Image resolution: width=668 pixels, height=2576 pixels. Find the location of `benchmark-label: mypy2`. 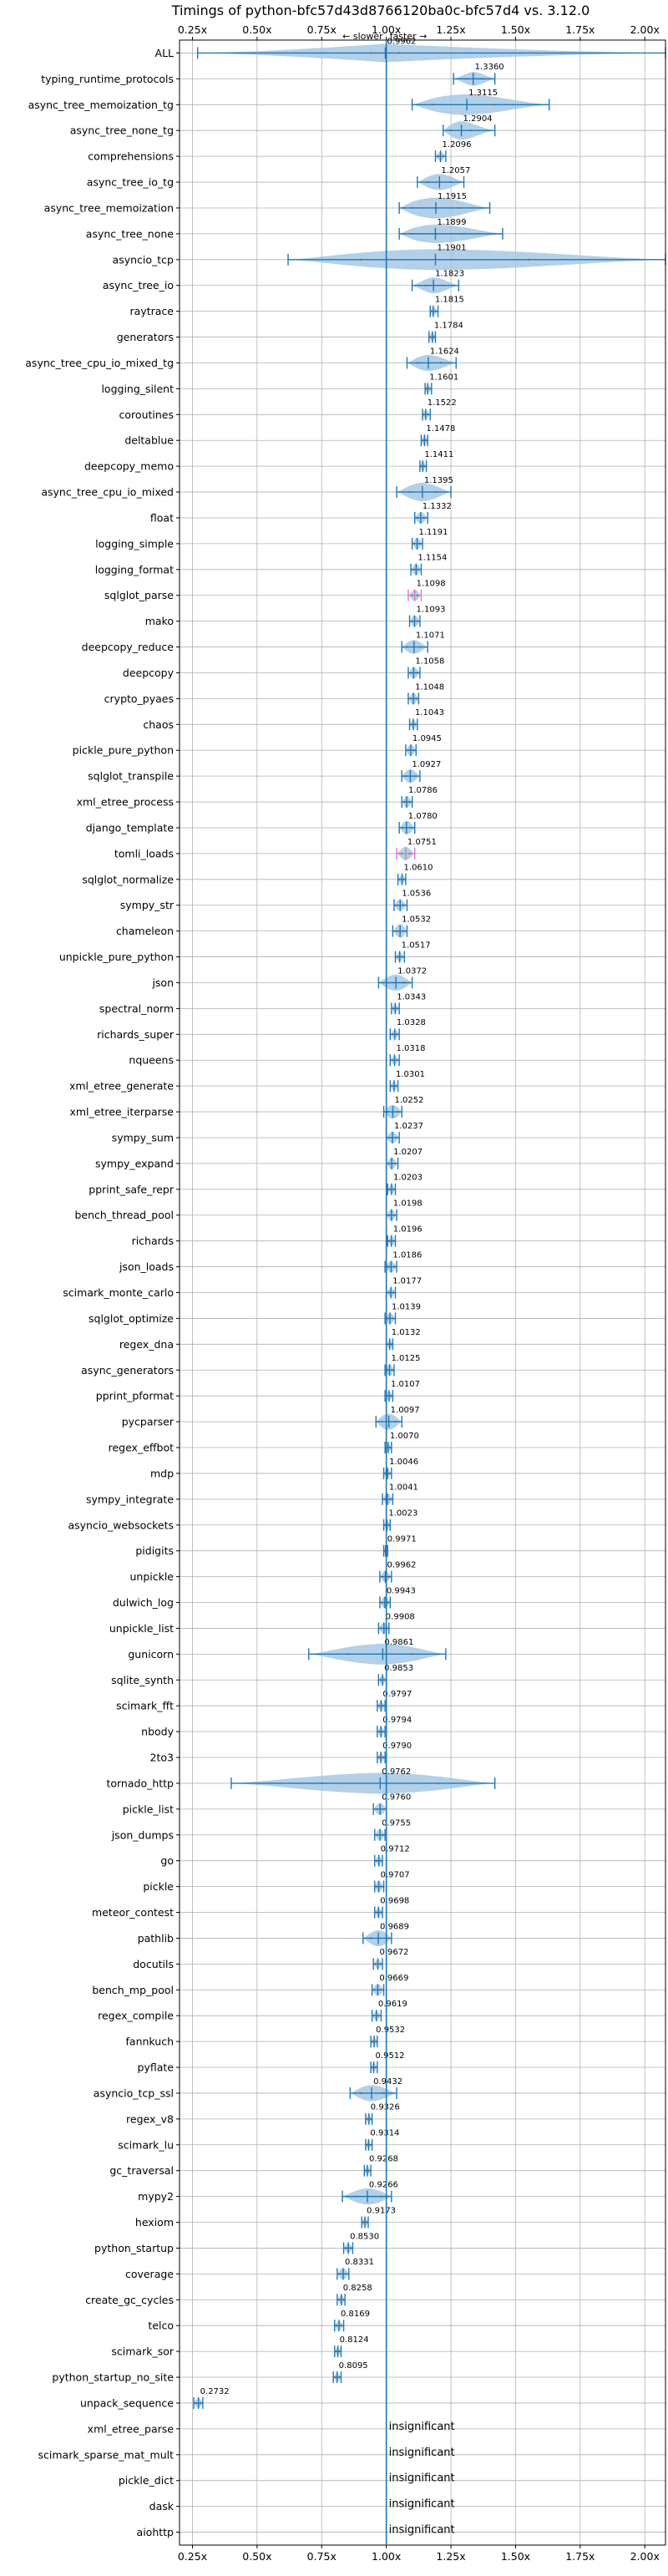

benchmark-label: mypy2 is located at coordinates (156, 2196).